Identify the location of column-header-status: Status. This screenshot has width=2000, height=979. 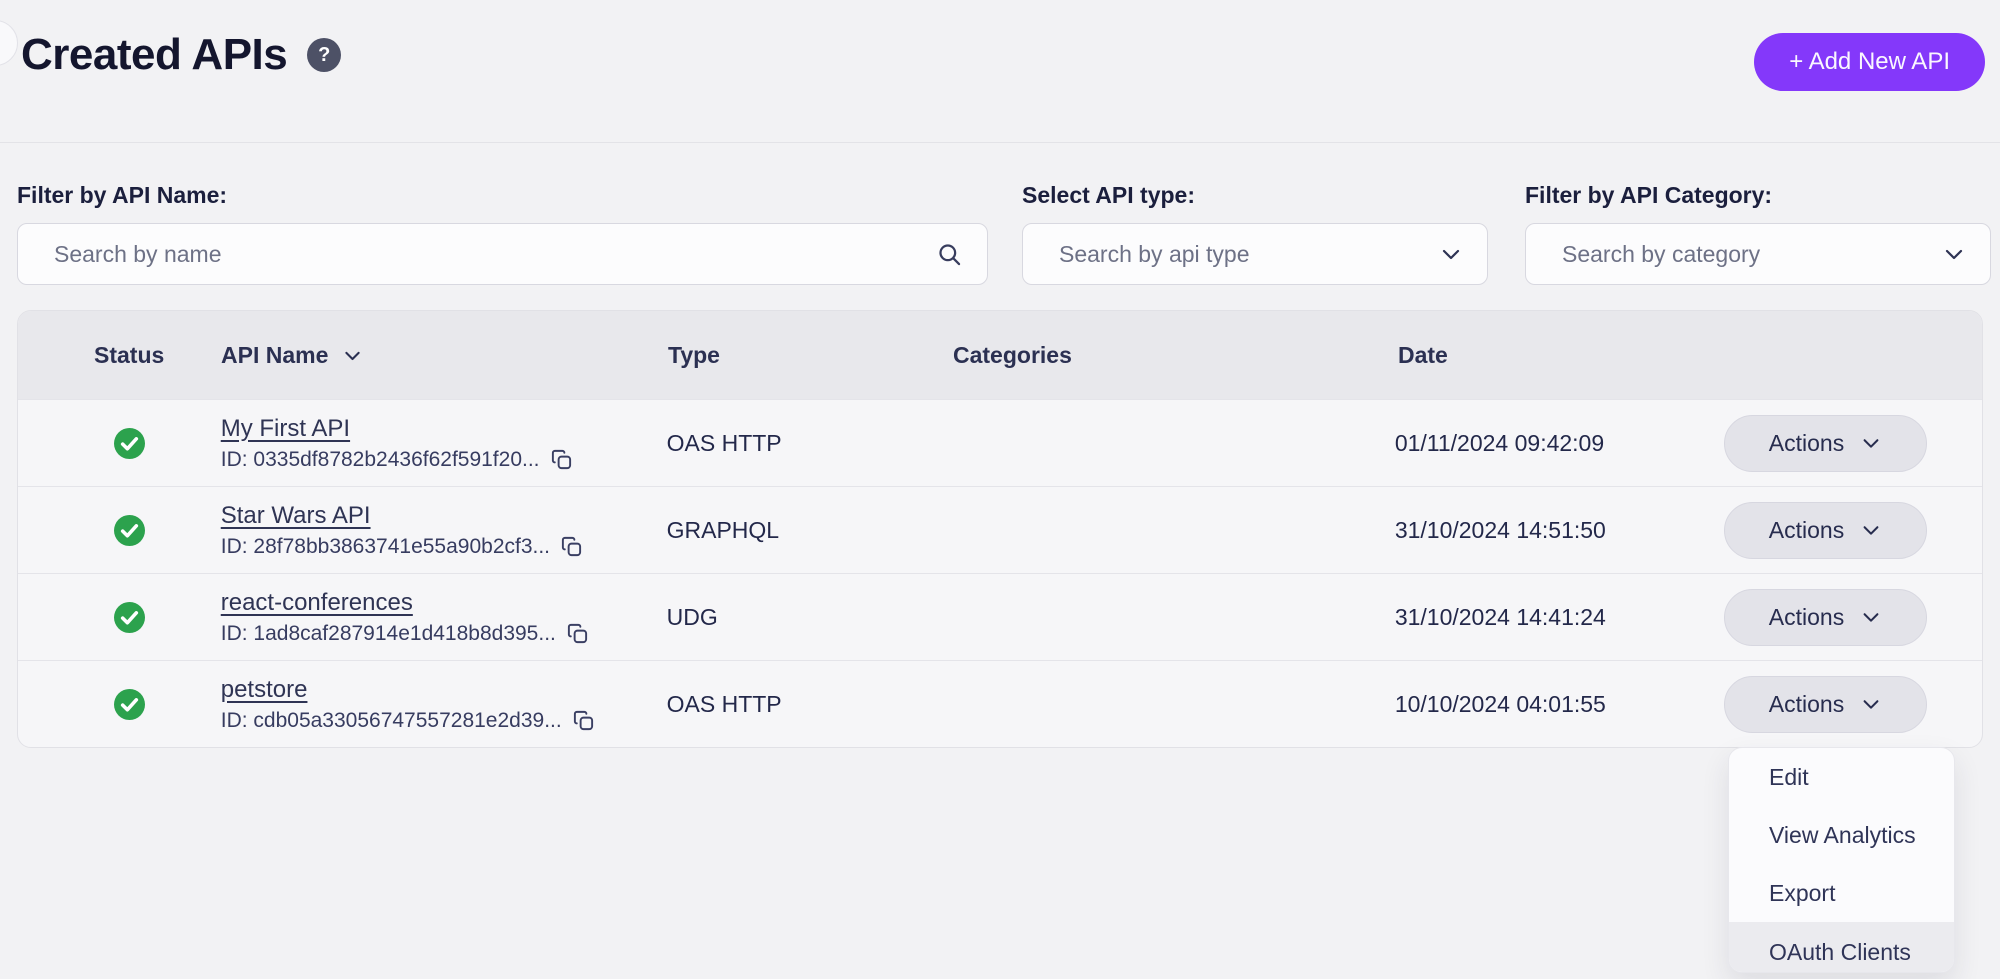
(129, 354).